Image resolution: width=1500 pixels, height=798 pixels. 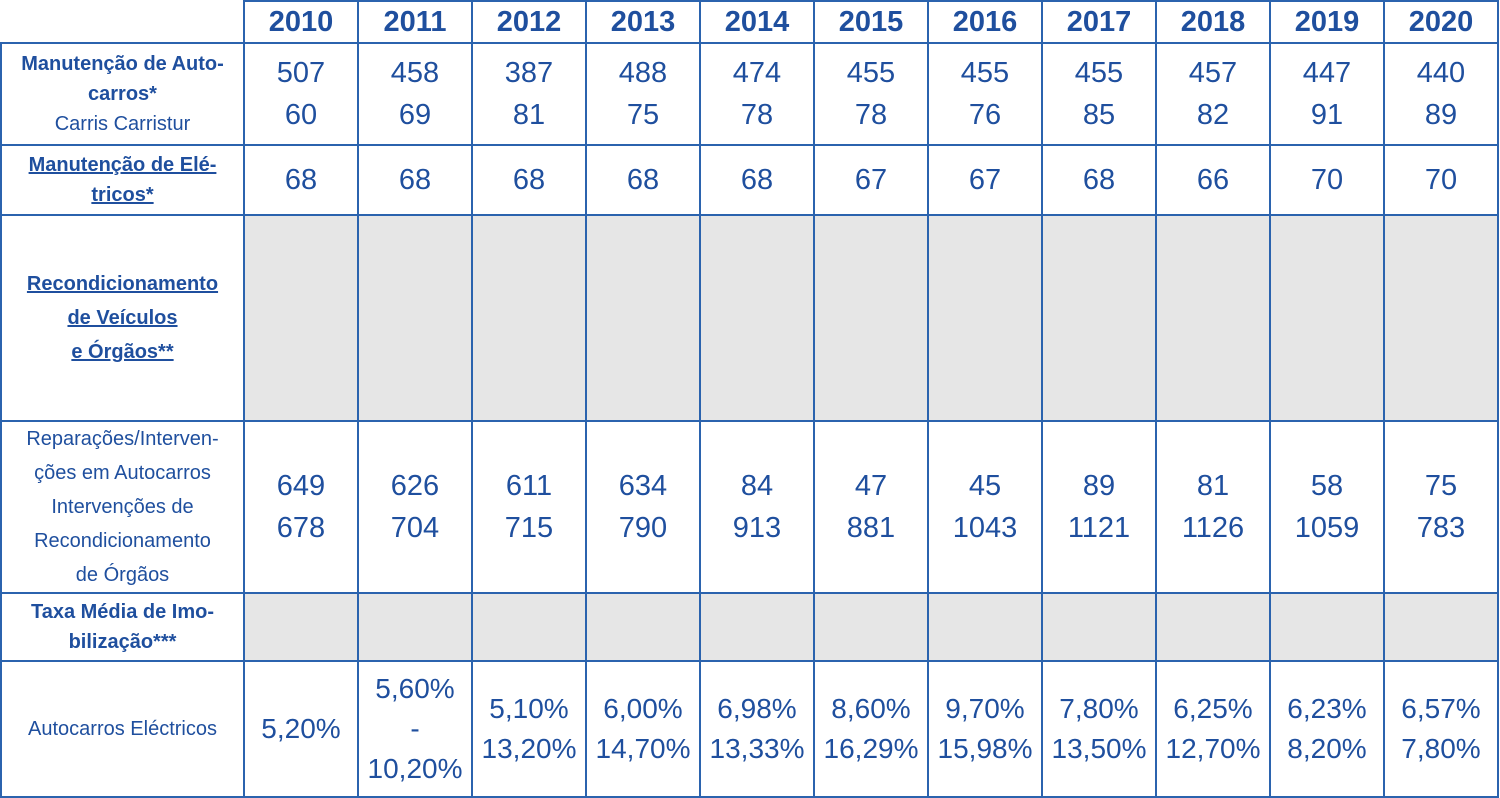 What do you see at coordinates (757, 22) in the screenshot?
I see `year-header: 2014` at bounding box center [757, 22].